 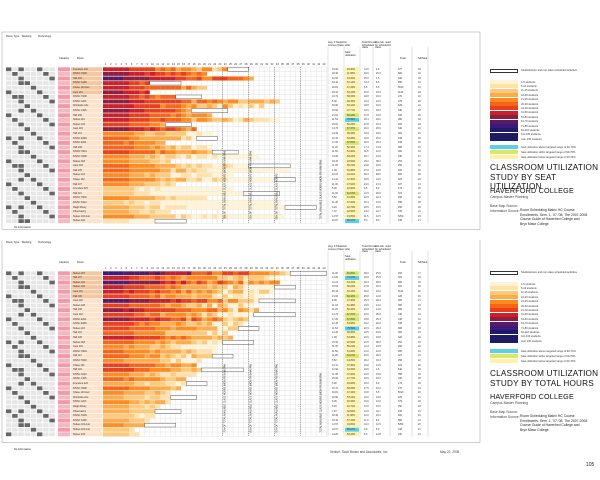 What do you see at coordinates (351, 425) in the screenshot?
I see `bottom-stat-cell: 19.05%` at bounding box center [351, 425].